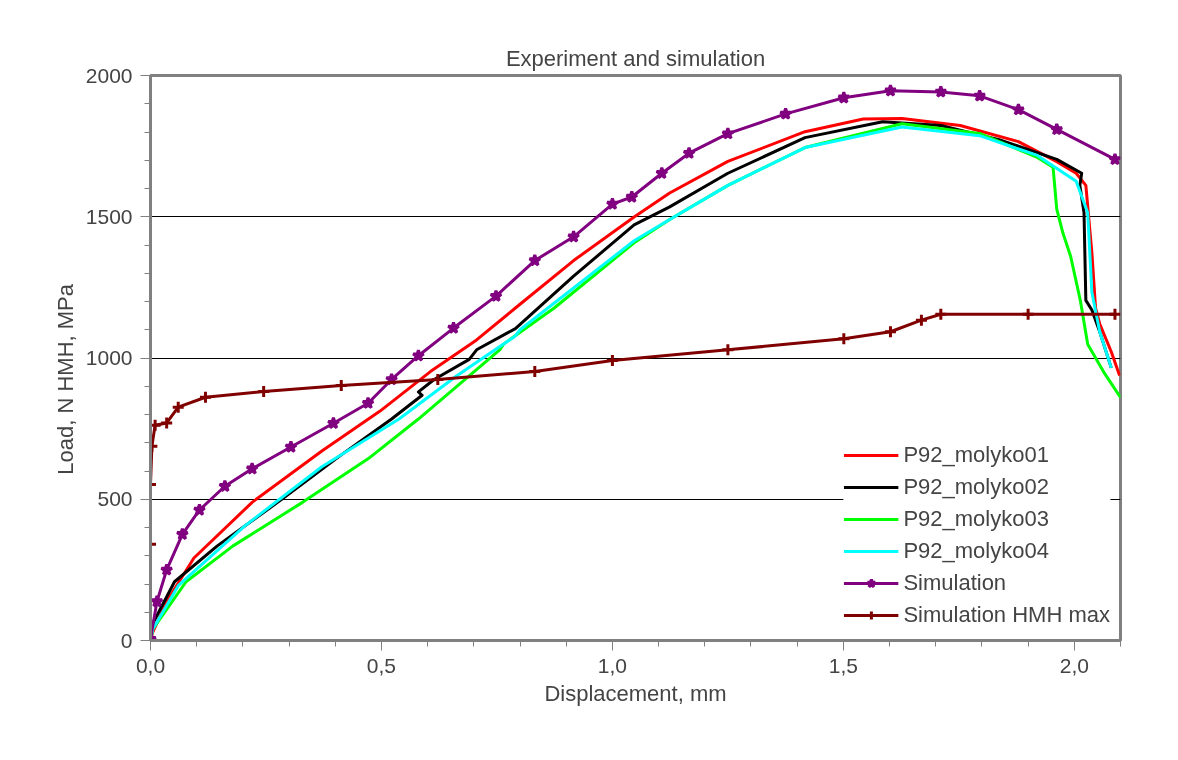  Describe the element at coordinates (65, 379) in the screenshot. I see `y-axis-title: Load, N HMH, MPa` at that location.